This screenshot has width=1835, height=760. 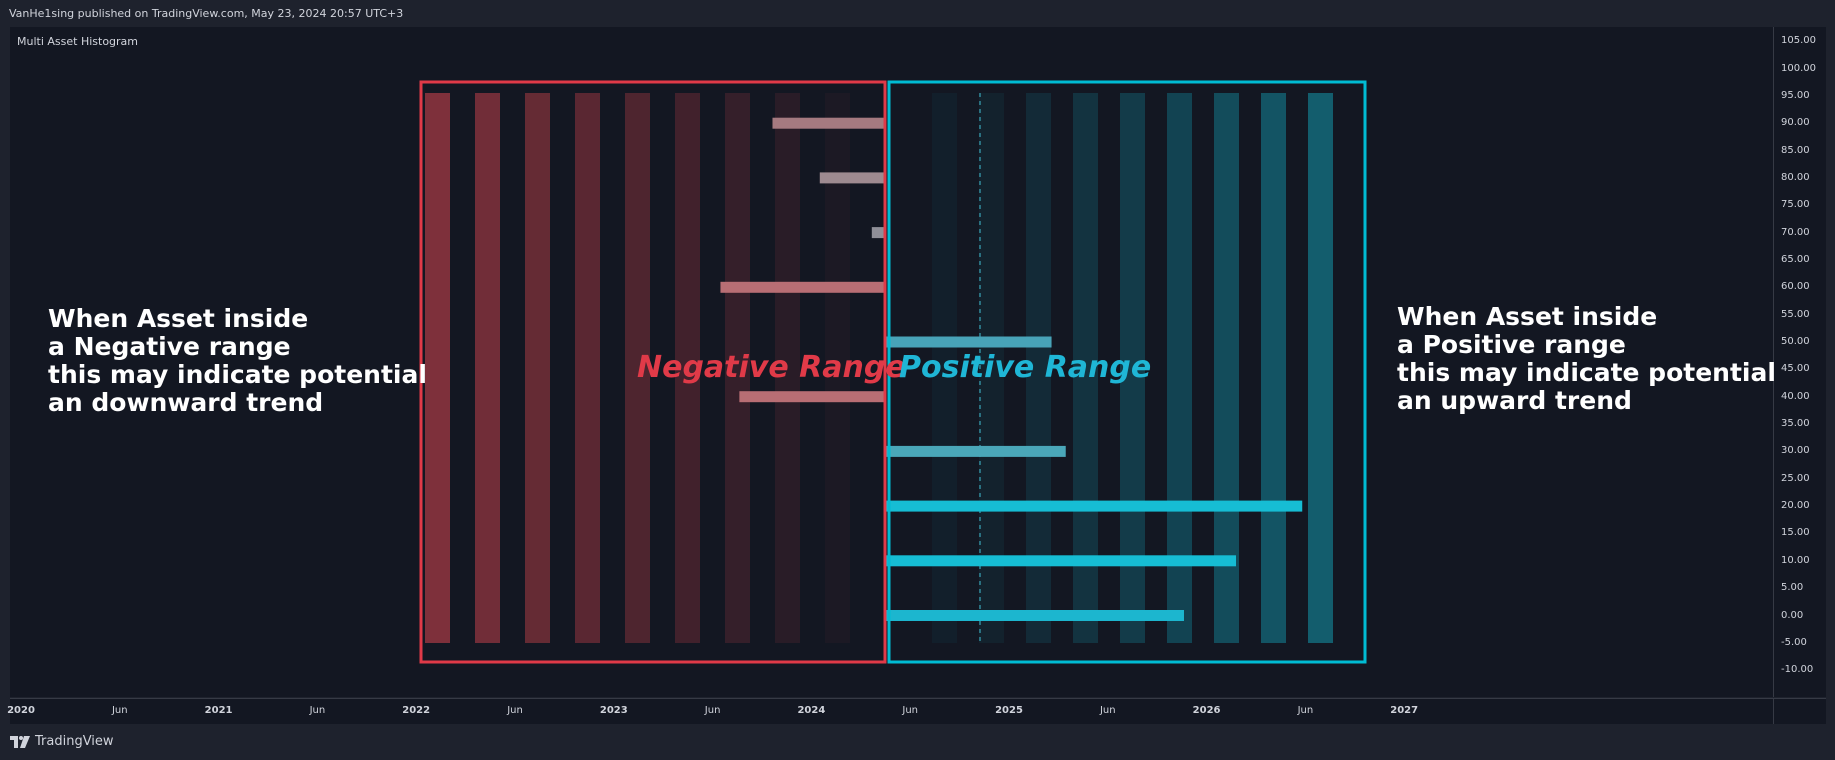 What do you see at coordinates (1795, 95) in the screenshot?
I see `price-axis-tick: 95.00` at bounding box center [1795, 95].